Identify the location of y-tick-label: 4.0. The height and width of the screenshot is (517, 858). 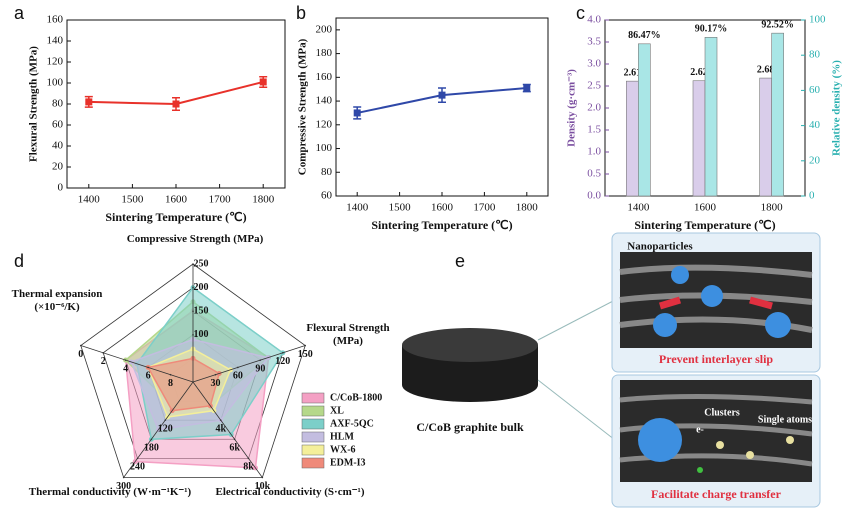
(594, 20).